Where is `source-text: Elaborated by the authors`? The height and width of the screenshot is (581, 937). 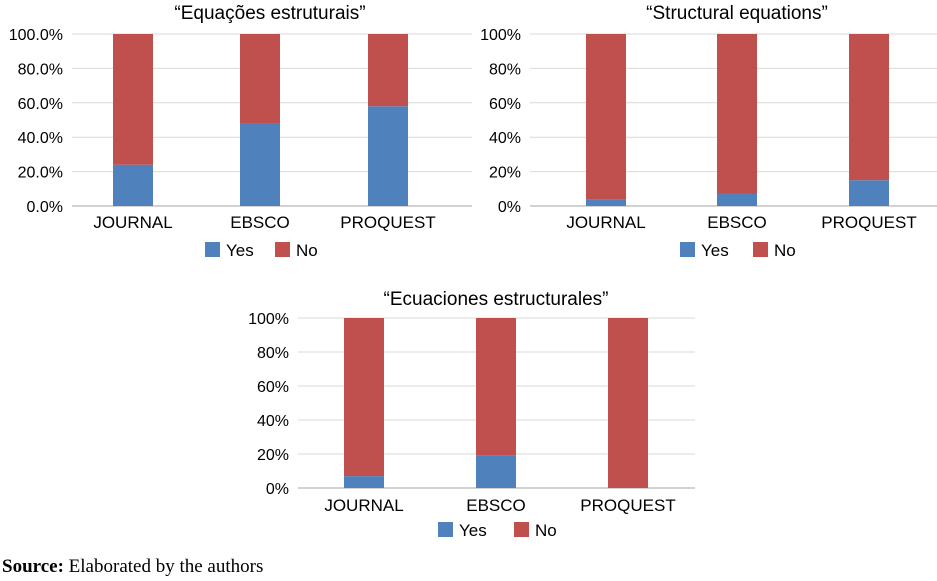
source-text: Elaborated by the authors is located at coordinates (163, 566).